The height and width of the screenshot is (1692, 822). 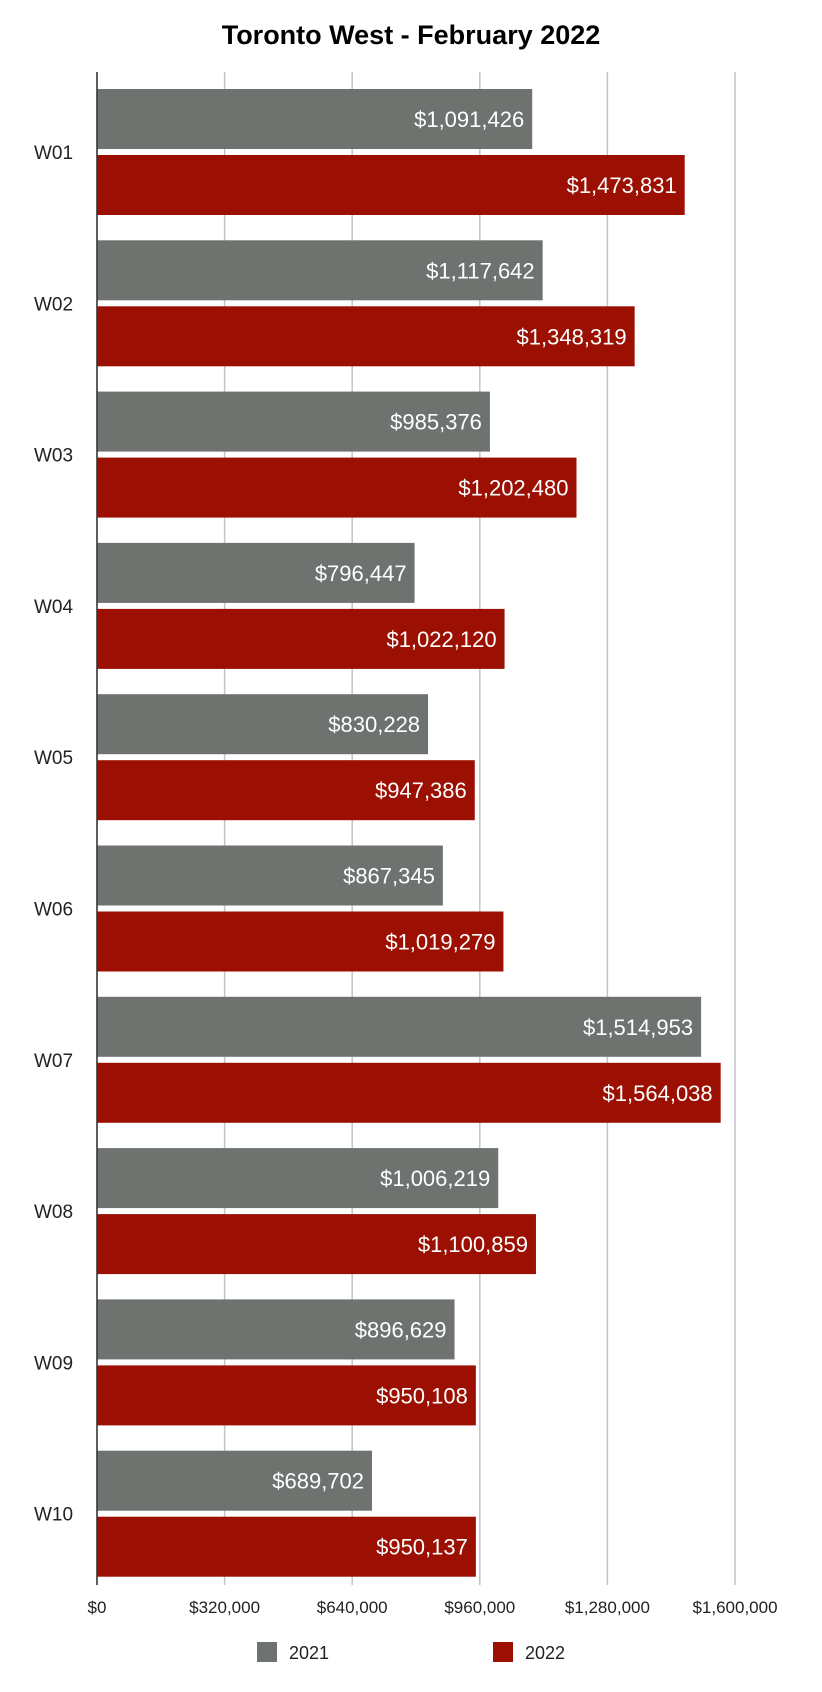 I want to click on data-label: $689,702, so click(x=318, y=1481).